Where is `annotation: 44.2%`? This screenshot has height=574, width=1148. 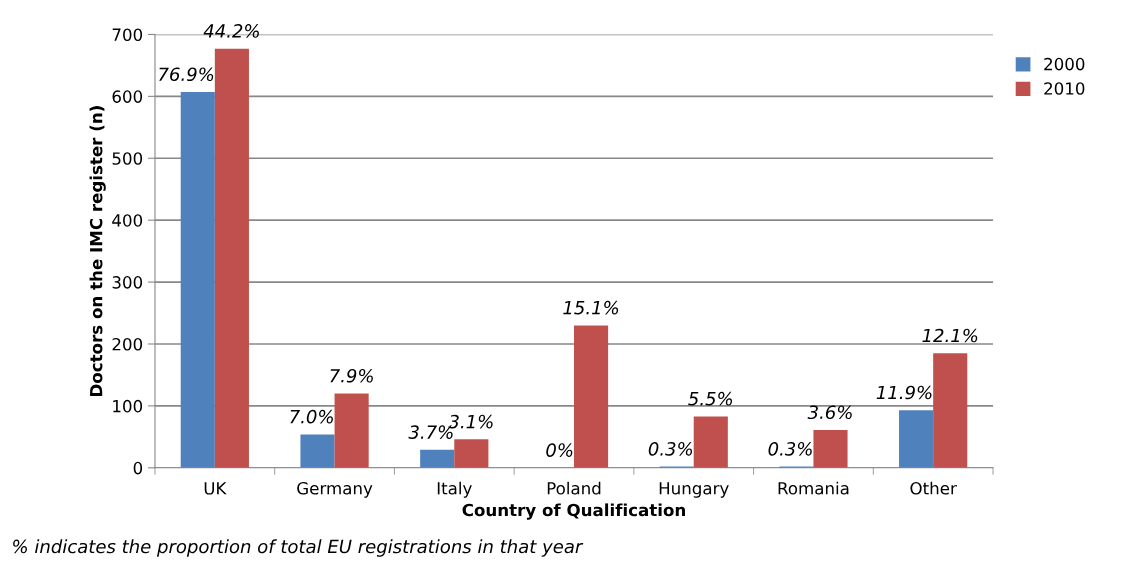 annotation: 44.2% is located at coordinates (231, 31).